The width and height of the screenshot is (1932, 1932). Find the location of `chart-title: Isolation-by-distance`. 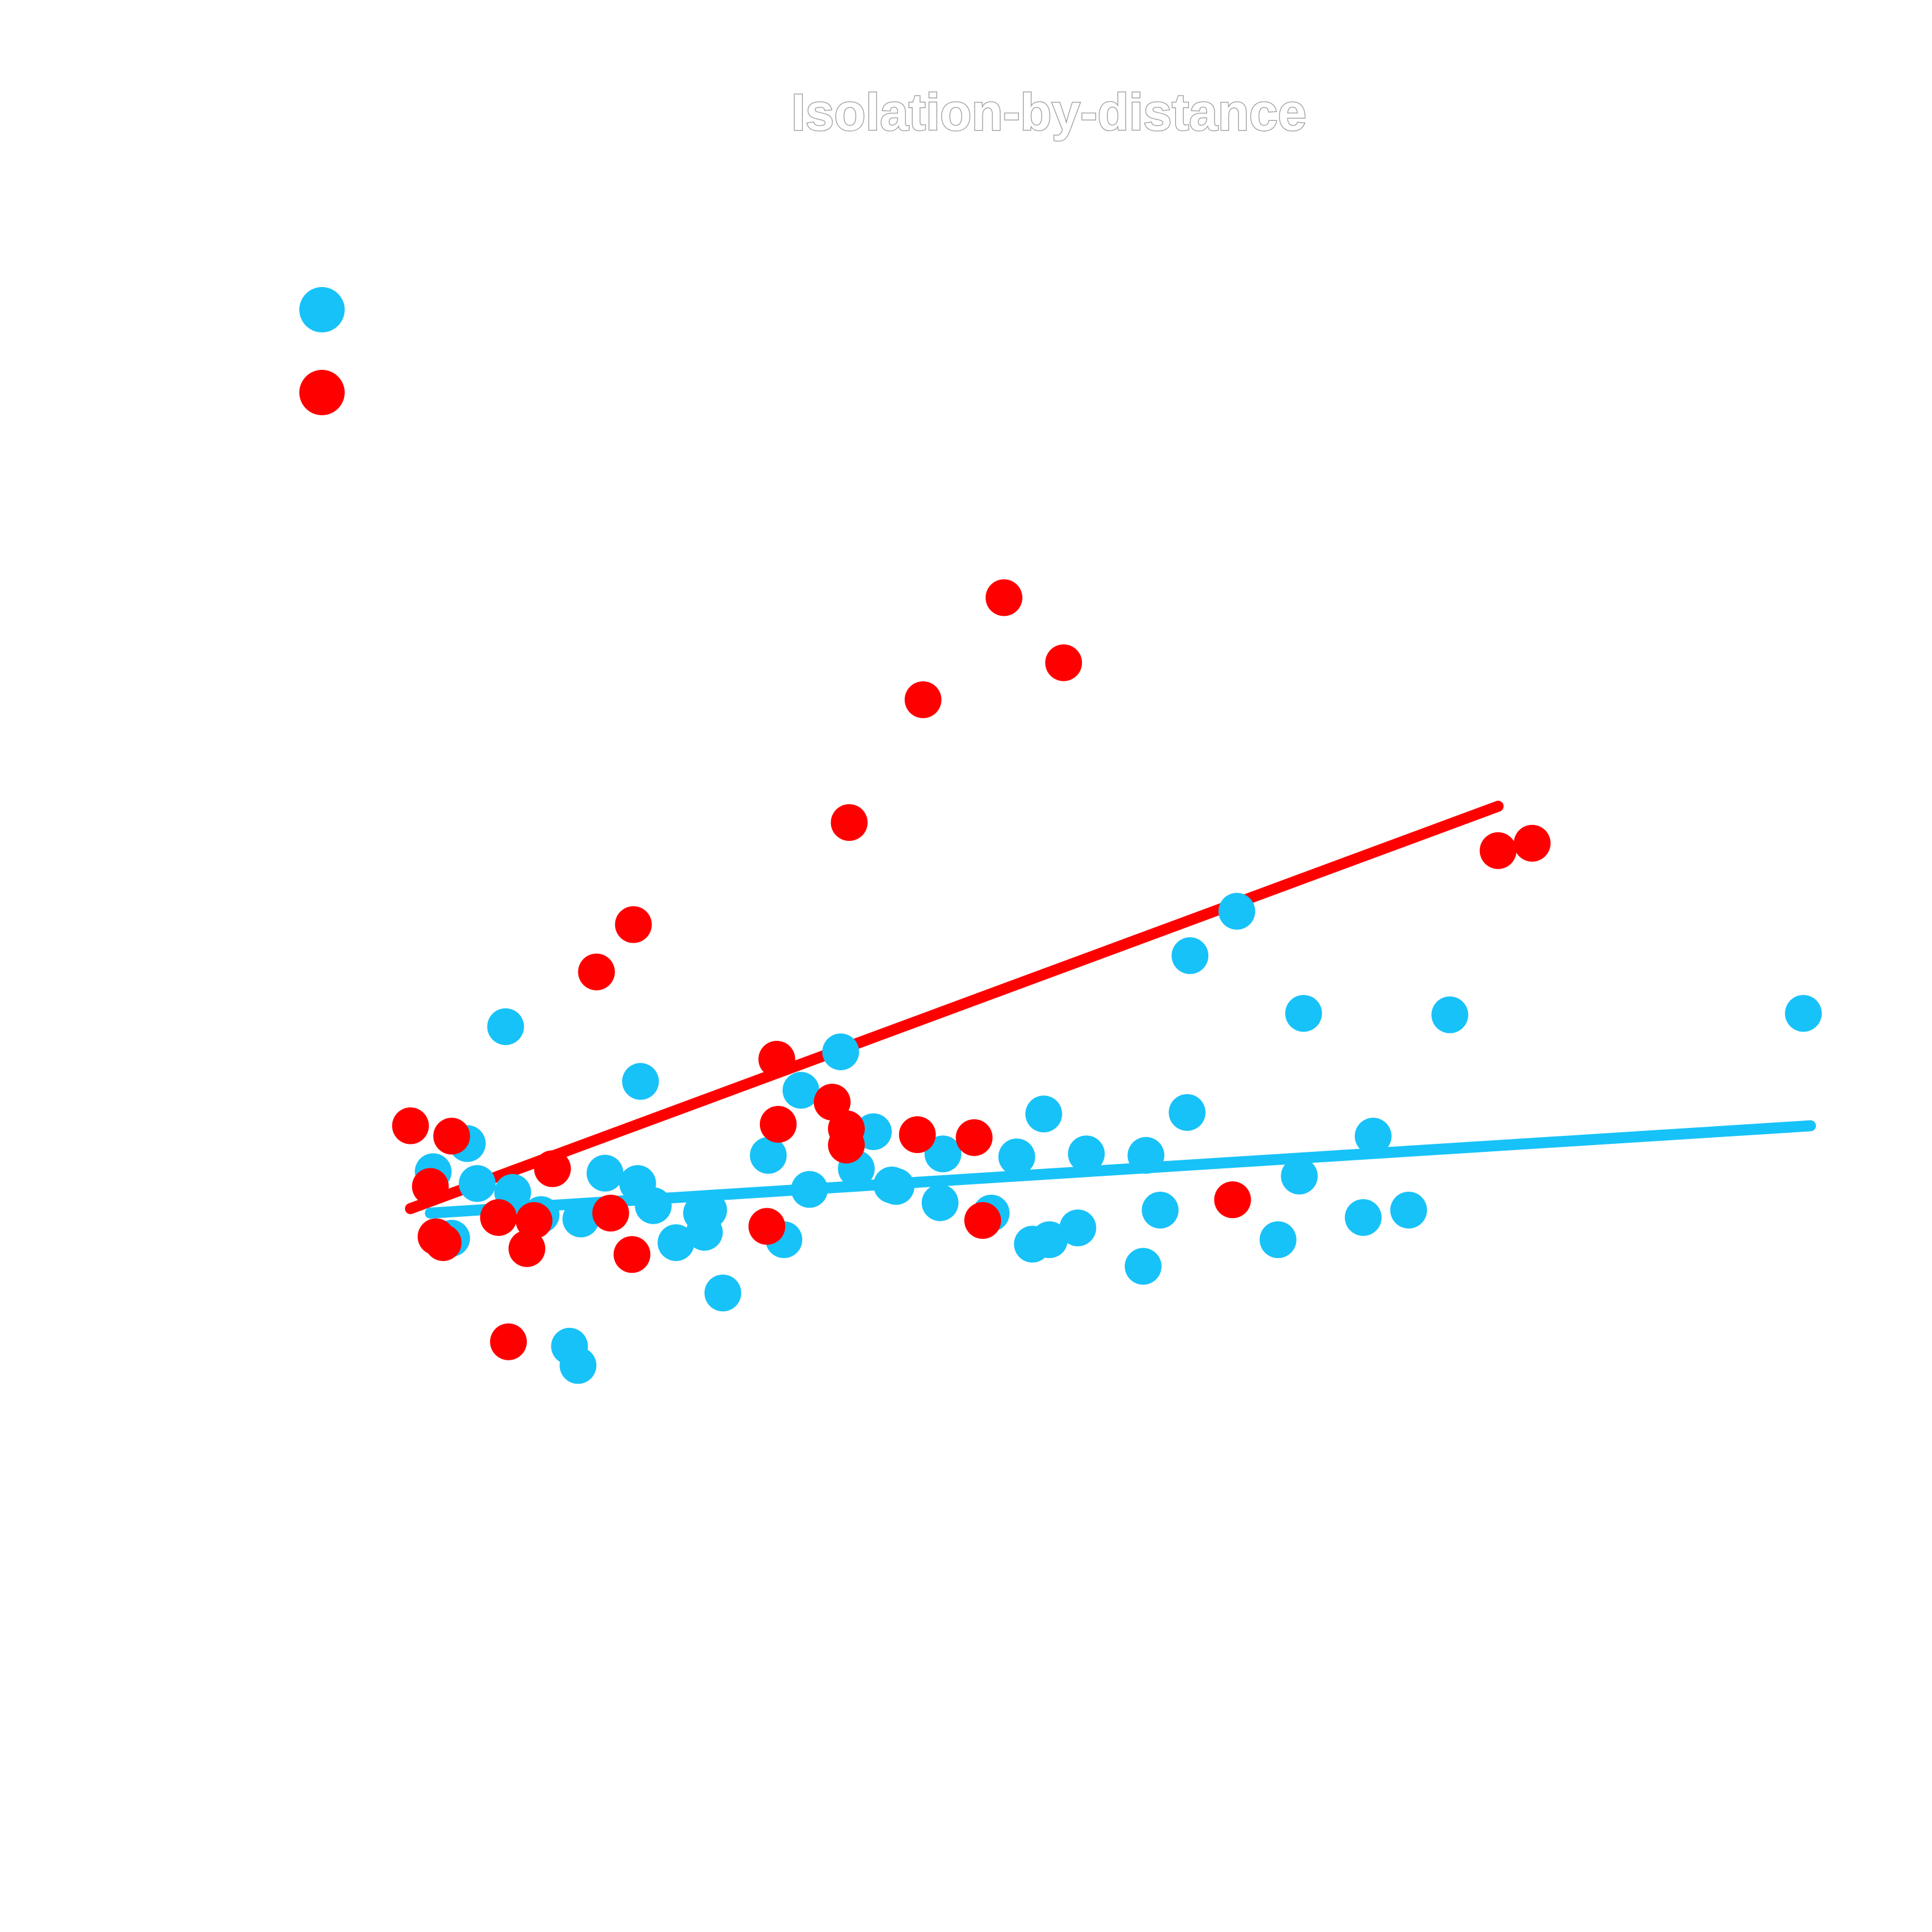

chart-title: Isolation-by-distance is located at coordinates (1048, 112).